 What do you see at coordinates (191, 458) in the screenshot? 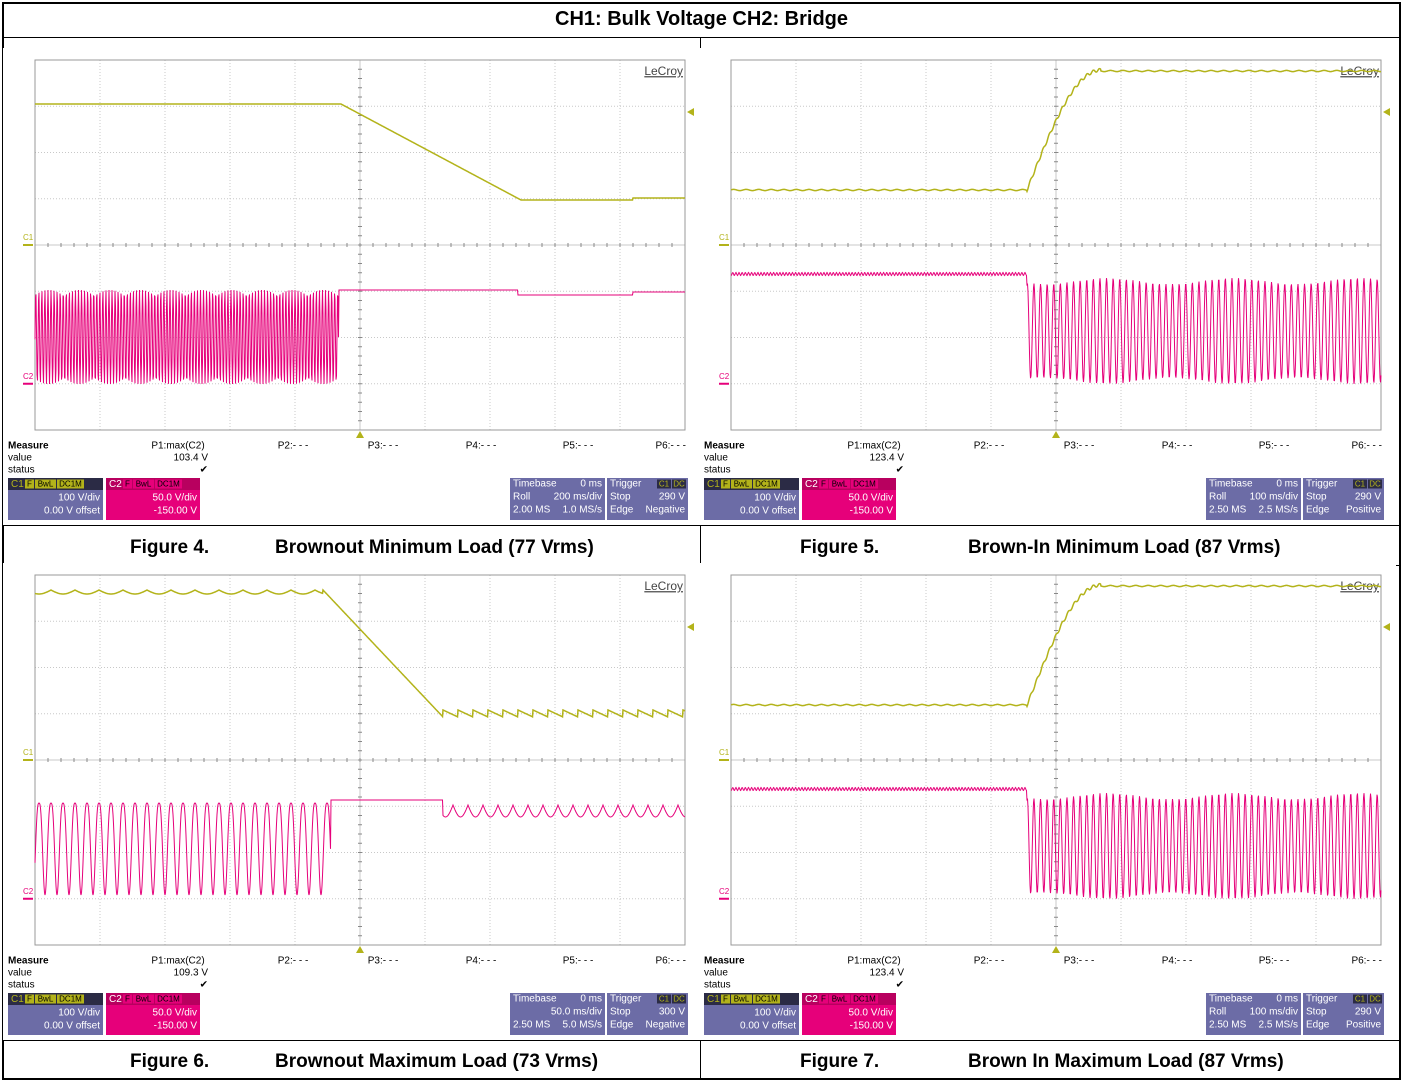
I see `measure-value: 103.4 V` at bounding box center [191, 458].